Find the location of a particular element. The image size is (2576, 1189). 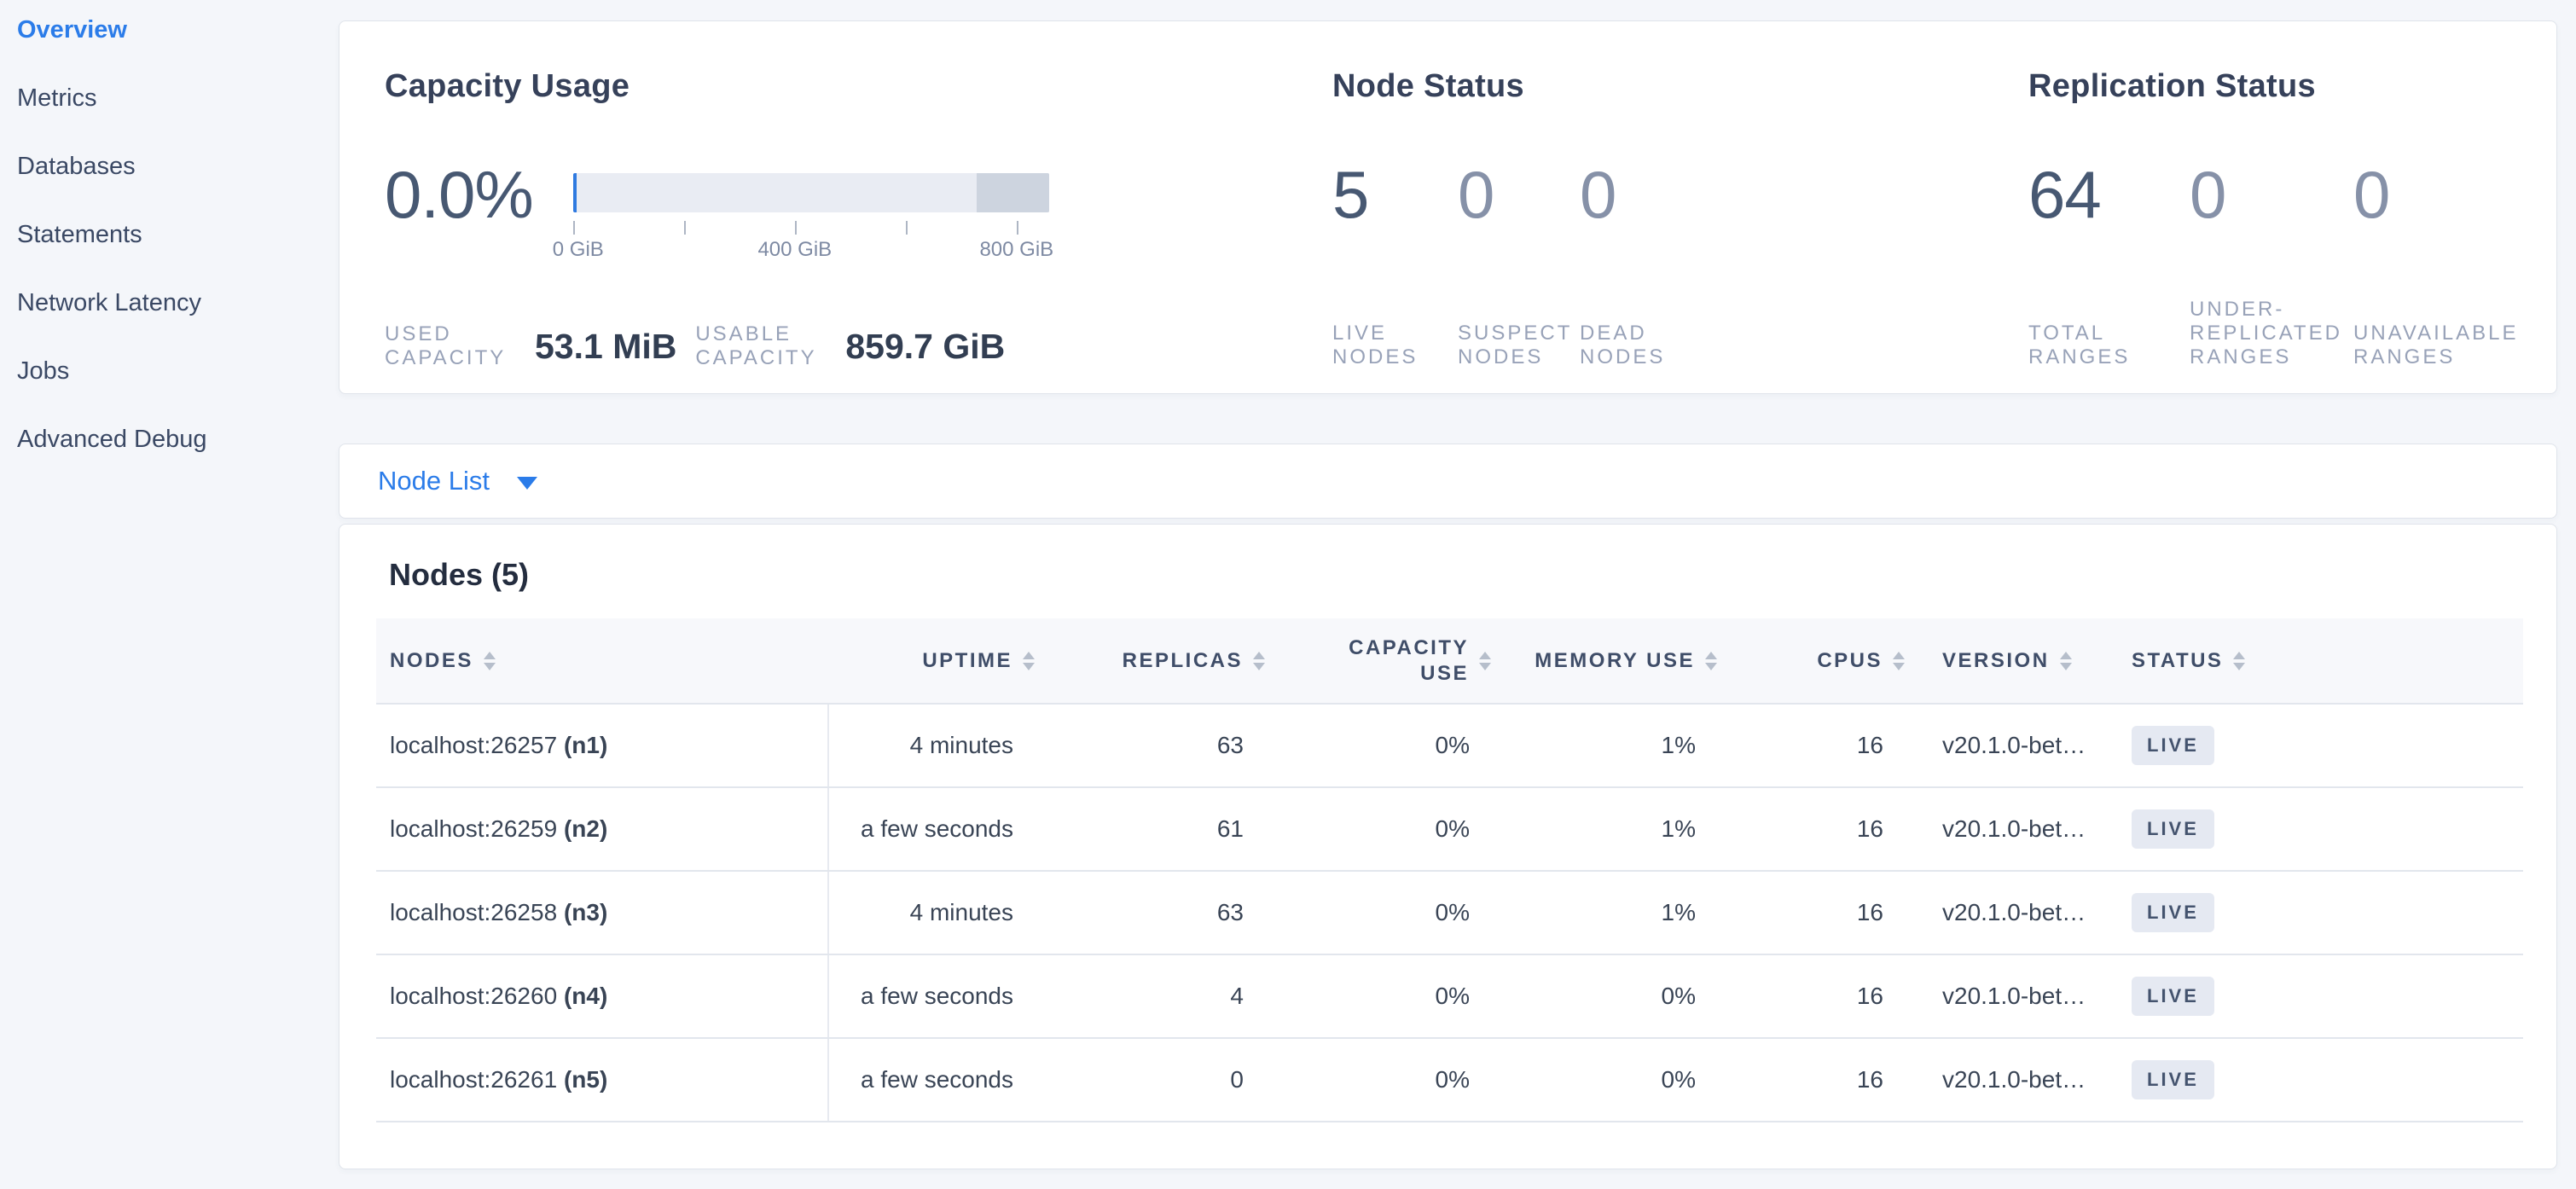

capacity-bar-reserved-segment is located at coordinates (1012, 192).